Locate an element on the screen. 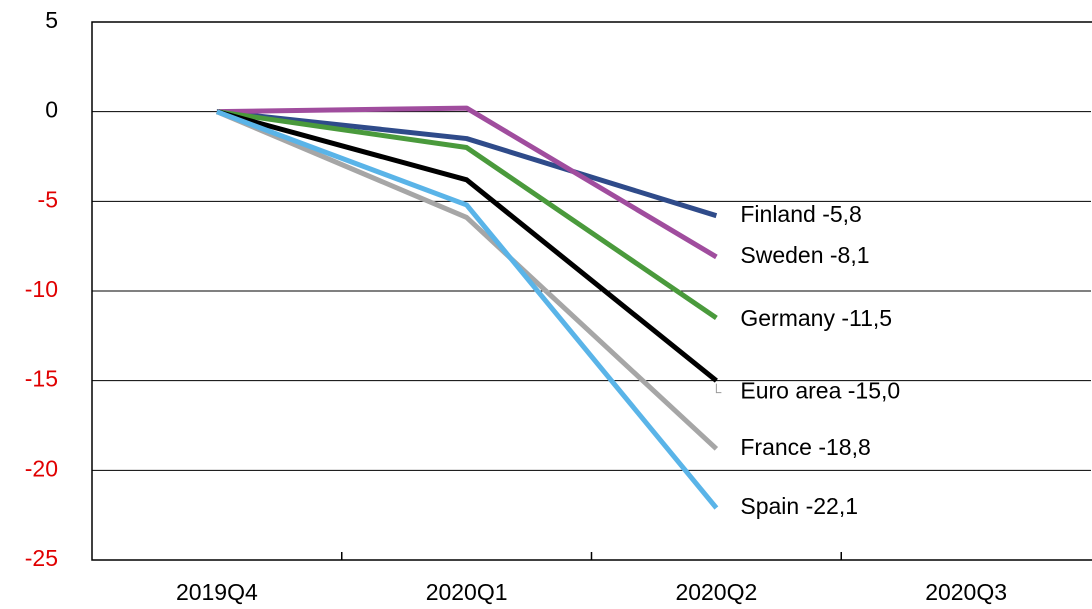  data-label: Finland -5,8 is located at coordinates (800, 214).